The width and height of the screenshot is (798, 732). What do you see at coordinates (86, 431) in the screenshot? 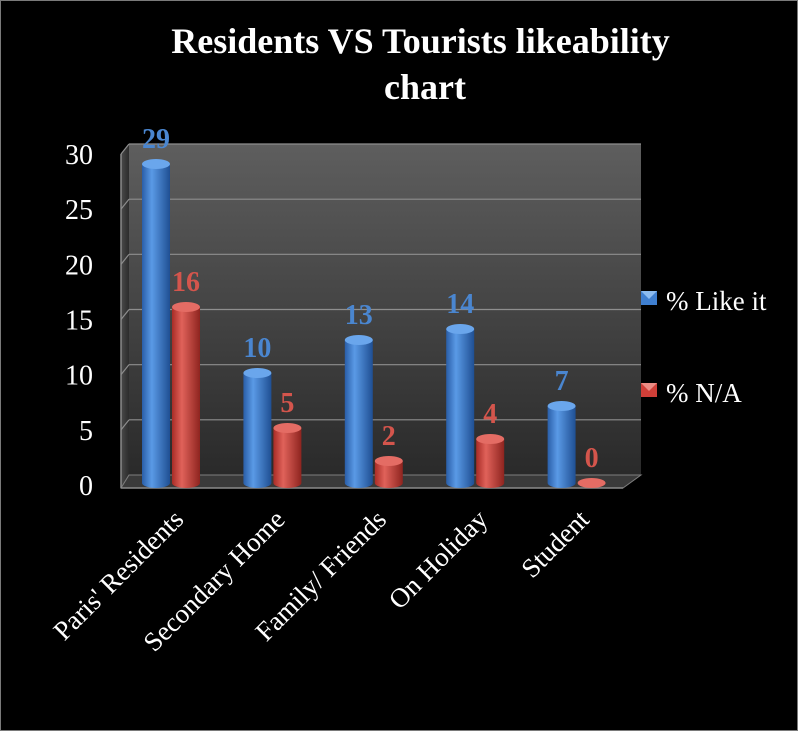
I see `y-tick-label: 5` at bounding box center [86, 431].